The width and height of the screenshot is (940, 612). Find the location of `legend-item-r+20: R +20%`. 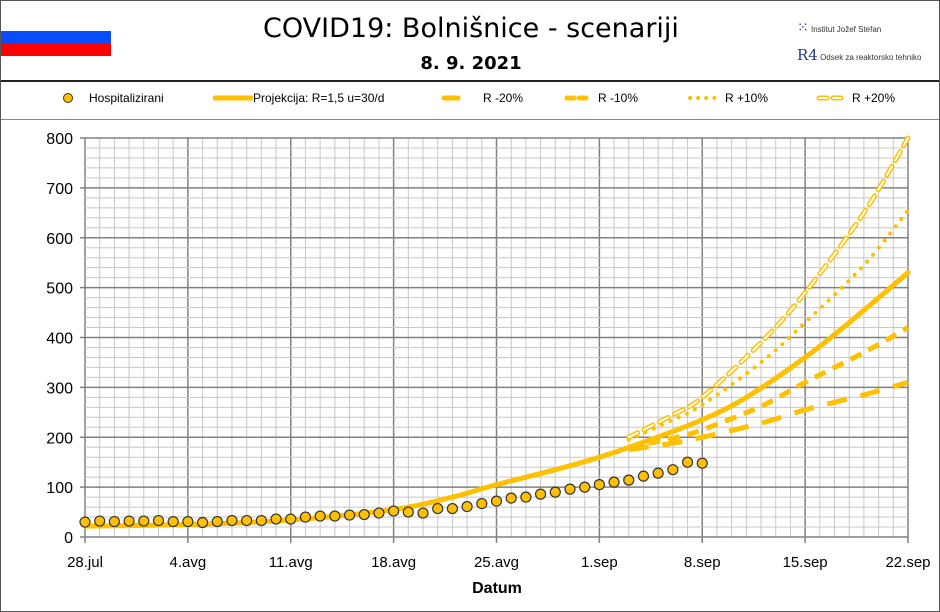

legend-item-r+20: R +20% is located at coordinates (855, 98).